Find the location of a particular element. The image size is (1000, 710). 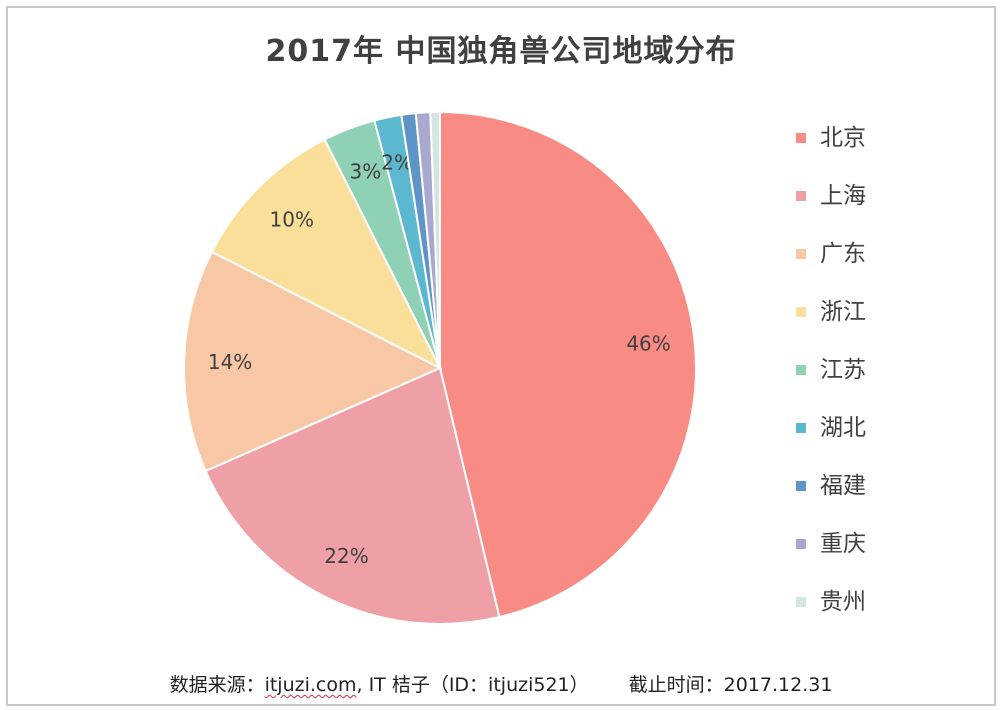

source-prefix: 数据来源： is located at coordinates (217, 685).